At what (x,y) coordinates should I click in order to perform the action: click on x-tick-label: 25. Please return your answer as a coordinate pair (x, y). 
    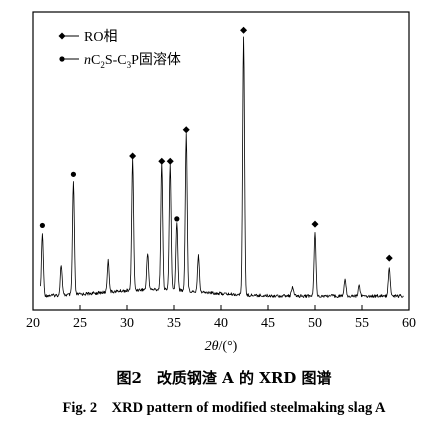
    Looking at the image, I should click on (80, 323).